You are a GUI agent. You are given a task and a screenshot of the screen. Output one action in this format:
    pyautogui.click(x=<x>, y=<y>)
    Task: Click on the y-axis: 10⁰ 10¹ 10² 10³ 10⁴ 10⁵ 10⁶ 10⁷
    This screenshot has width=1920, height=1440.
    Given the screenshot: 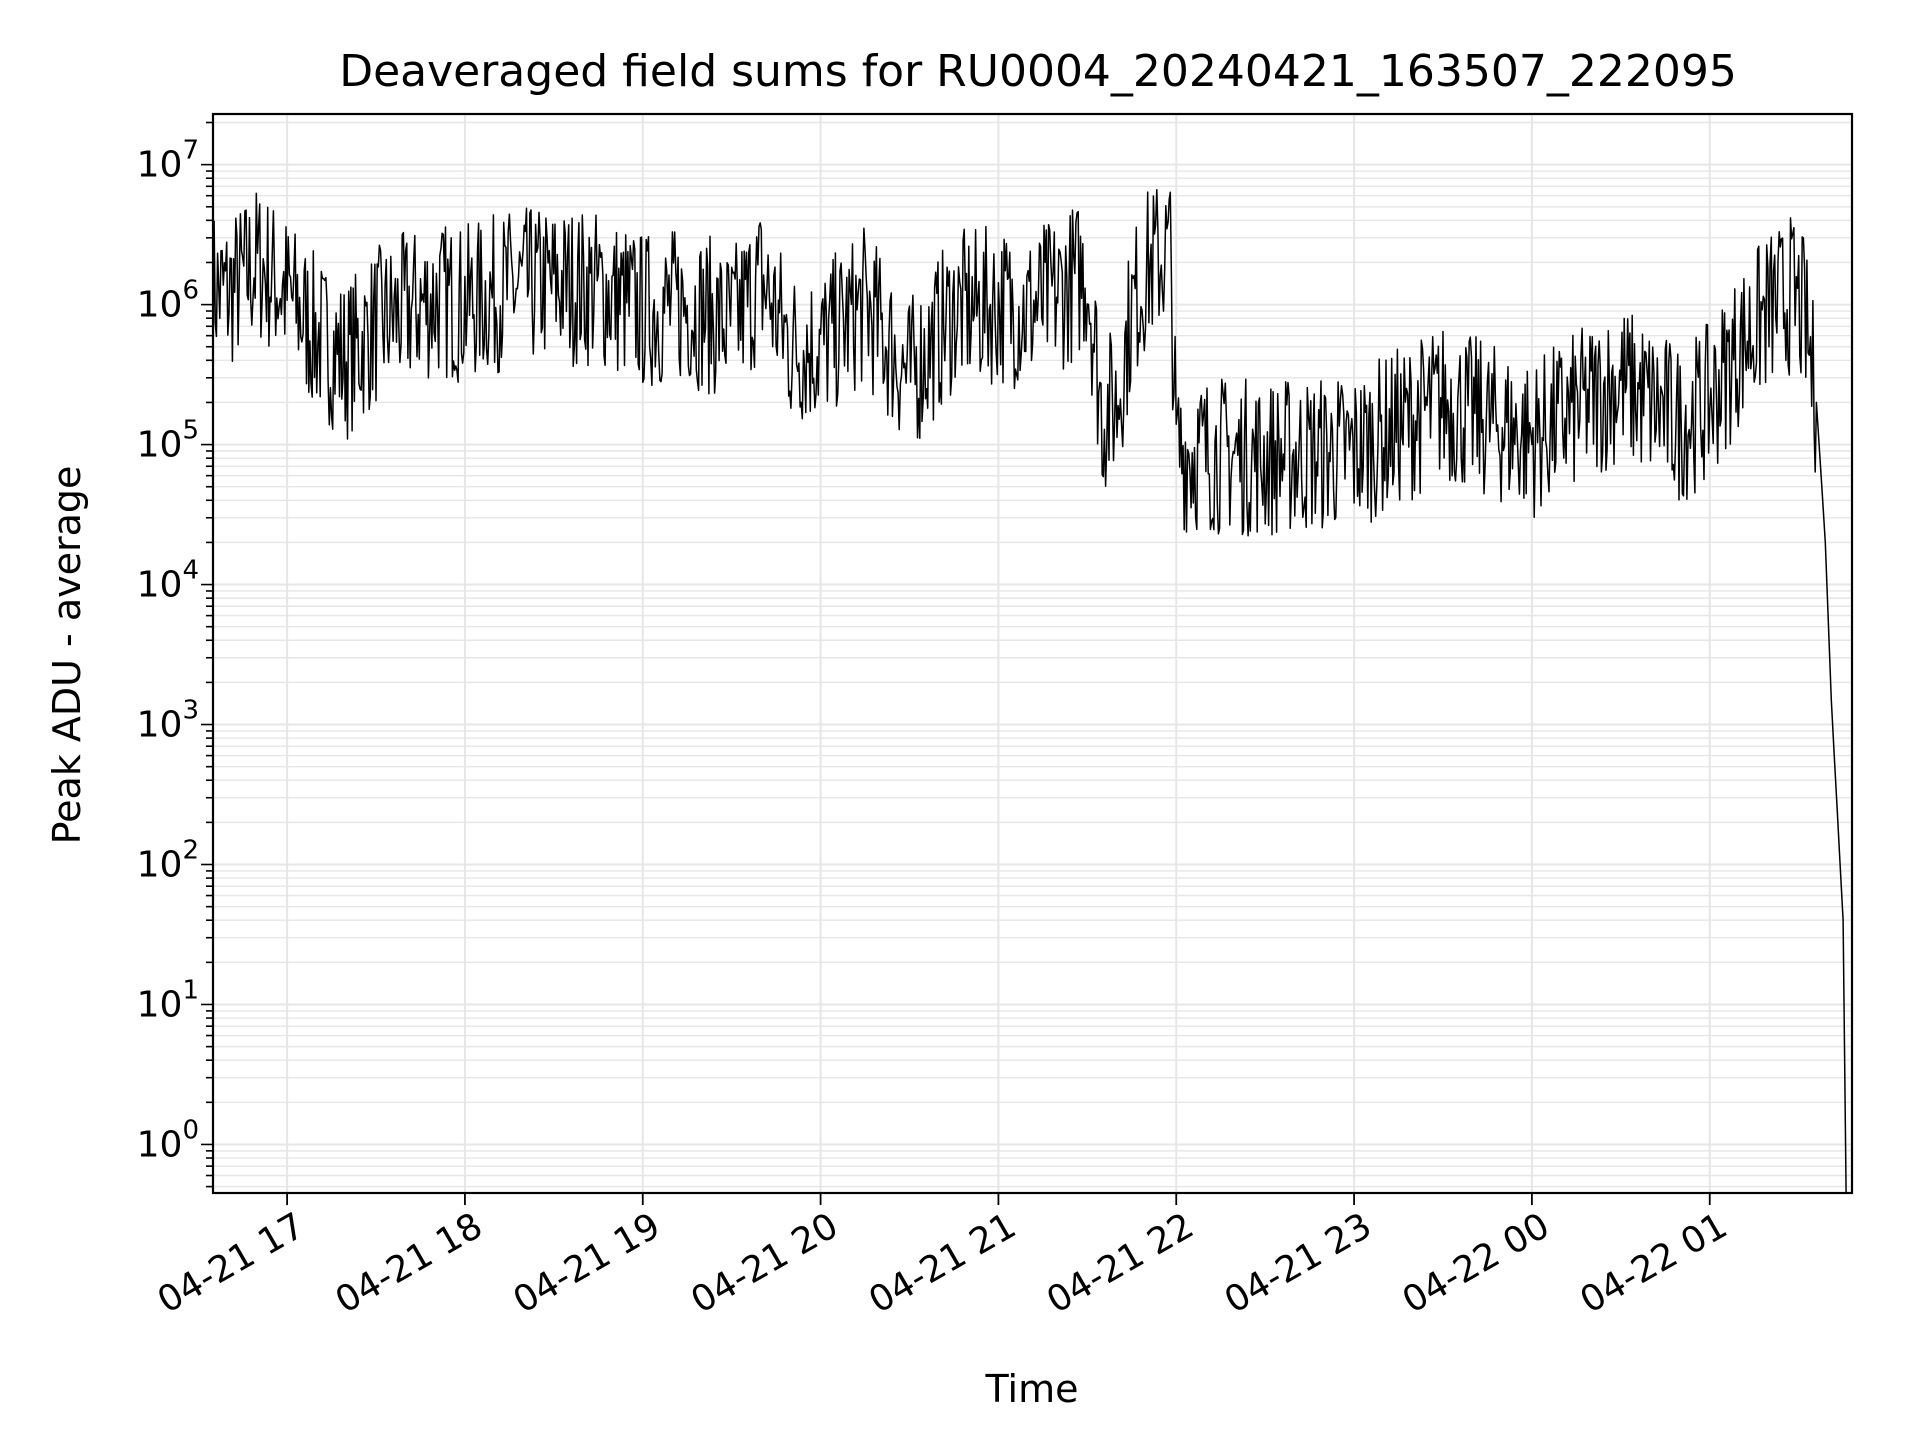 What is the action you would take?
    pyautogui.click(x=175, y=654)
    